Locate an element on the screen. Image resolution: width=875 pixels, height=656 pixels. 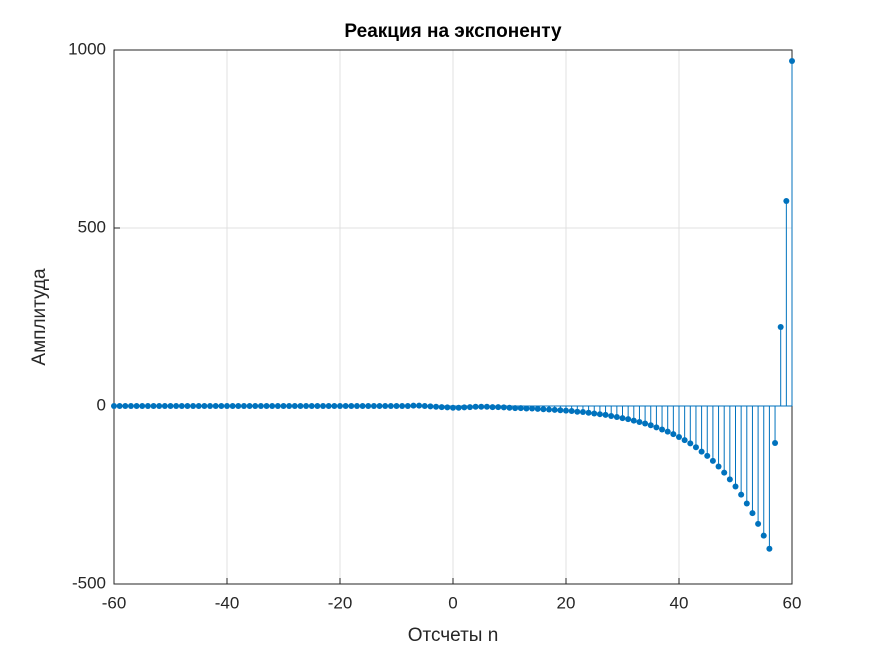
y-tick-label: 500 is located at coordinates (92, 226).